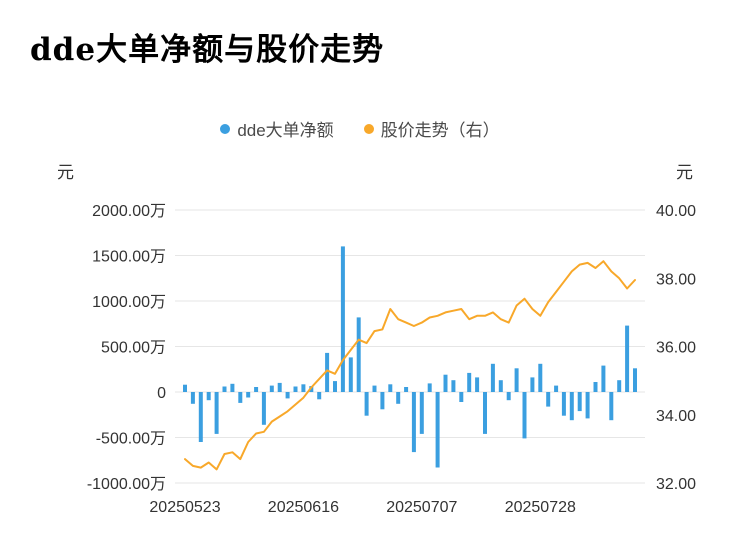 The image size is (750, 558). I want to click on y-axis-tick-left: -500.00万, so click(131, 439).